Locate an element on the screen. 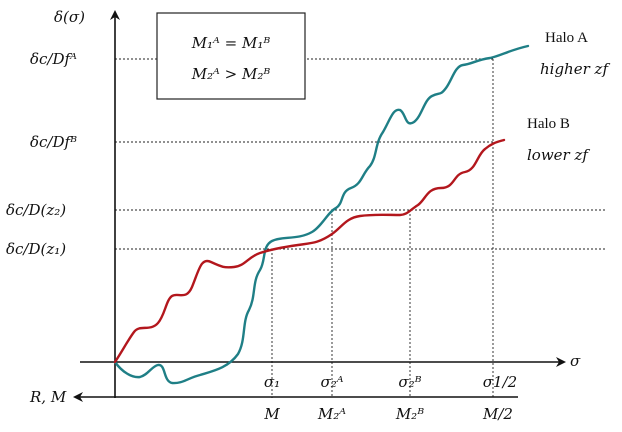 This screenshot has height=432, width=622. y-tick-dfa: δc/Dfᴬ is located at coordinates (53, 59).